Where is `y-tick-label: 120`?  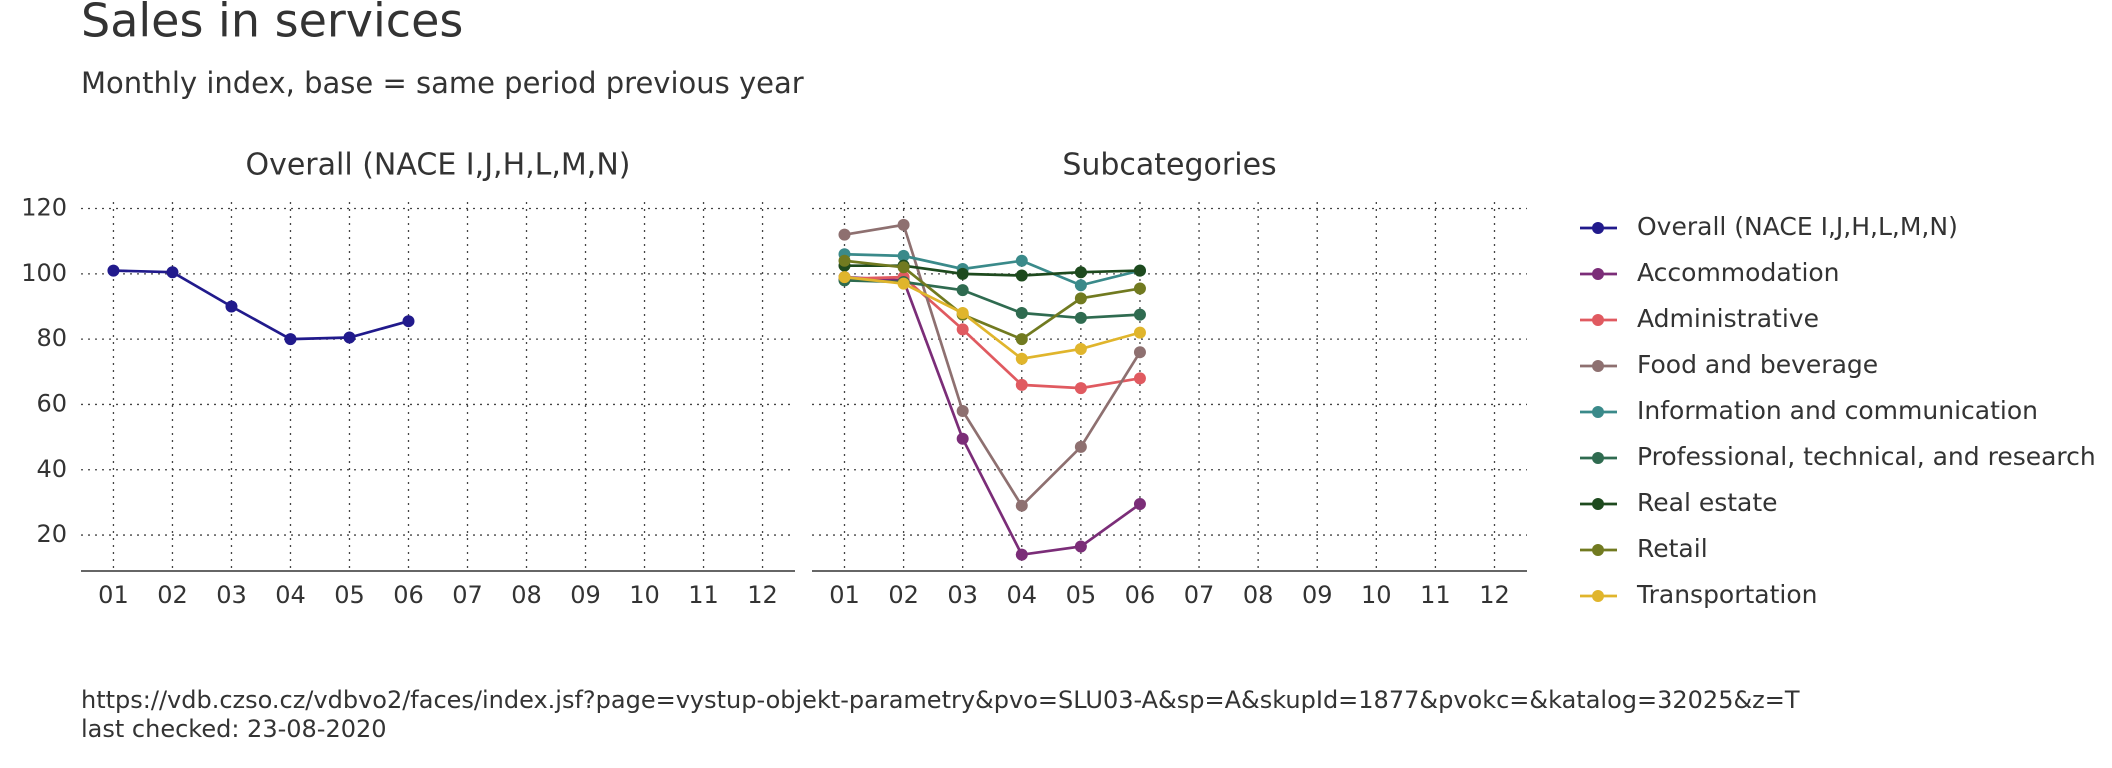 y-tick-label: 120 is located at coordinates (44, 208).